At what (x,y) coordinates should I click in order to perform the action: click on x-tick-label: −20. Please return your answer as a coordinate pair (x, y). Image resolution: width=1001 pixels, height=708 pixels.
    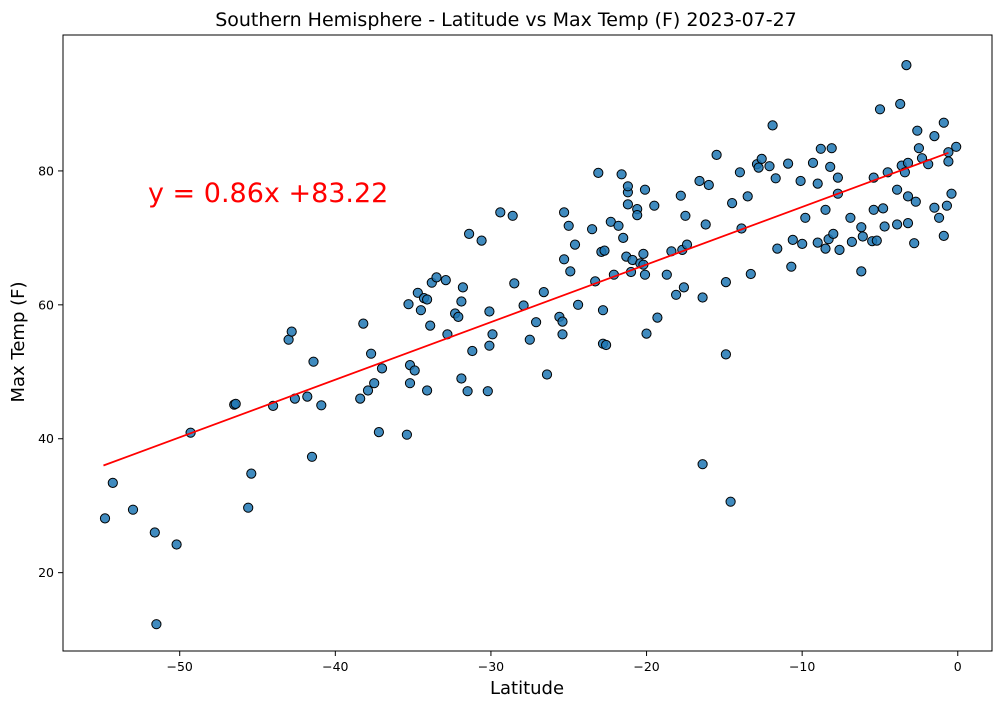
    Looking at the image, I should click on (646, 666).